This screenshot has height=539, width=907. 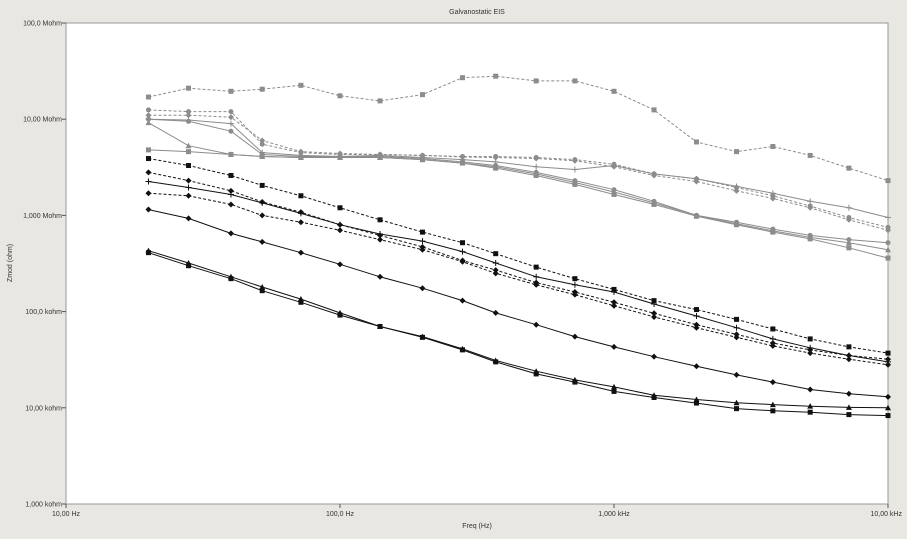 I want to click on y-tick-label-3: 1,000 Mohm, so click(x=42, y=216).